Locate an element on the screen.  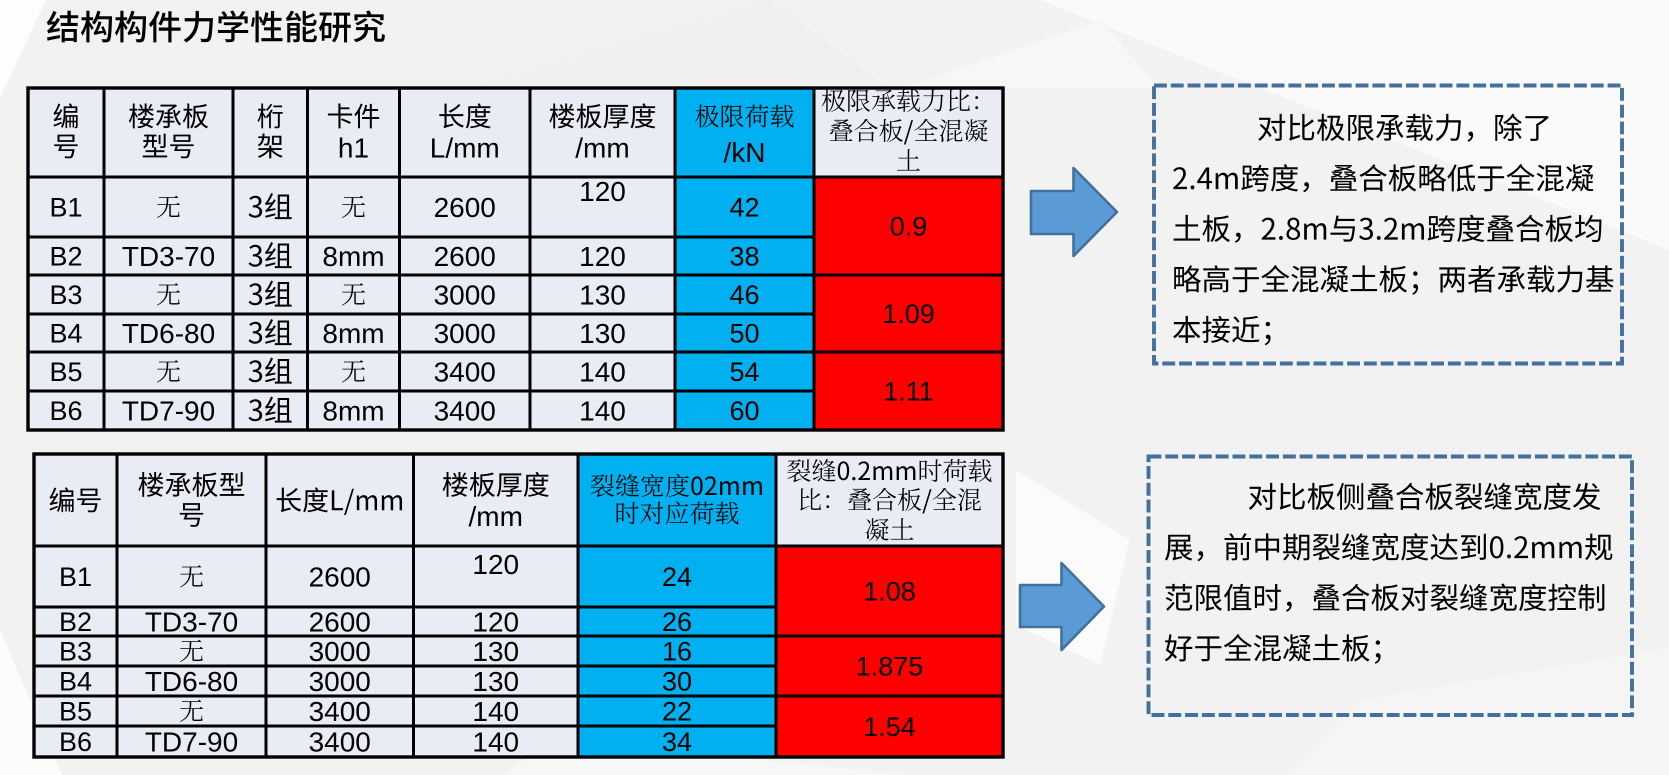
svg-text: 1.09 is located at coordinates (908, 314).